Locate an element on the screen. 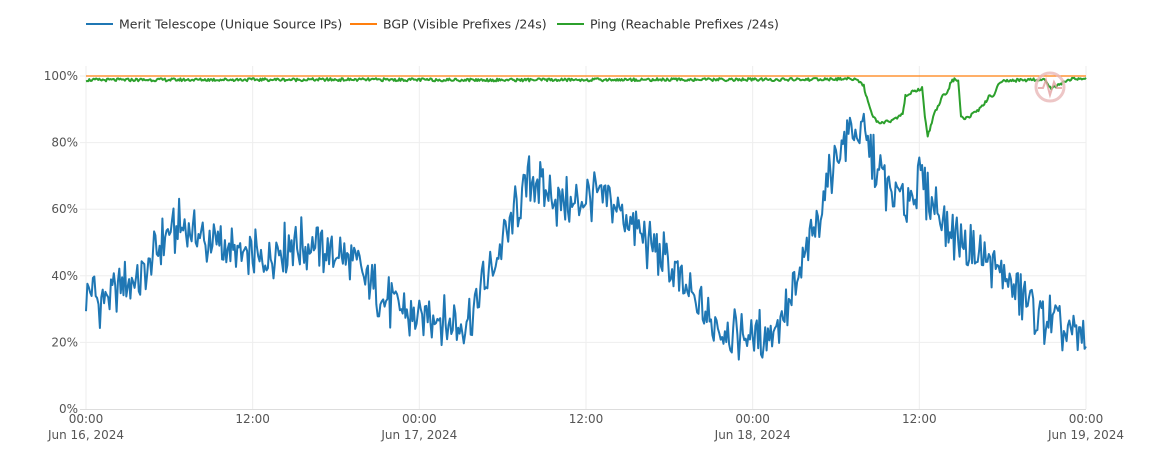 This screenshot has height=450, width=1166. legend-item-bgp: BGP (Visible Prefixes /24s) is located at coordinates (448, 24).